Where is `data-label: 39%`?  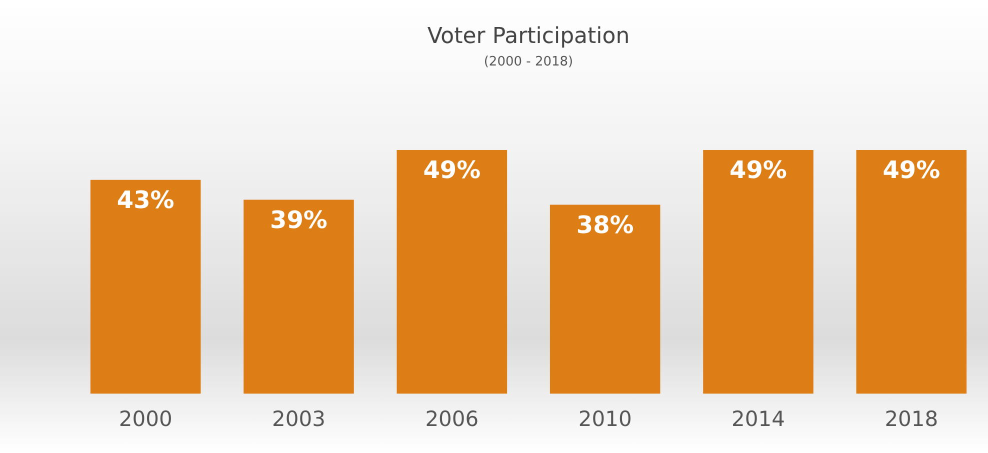
data-label: 39% is located at coordinates (299, 220).